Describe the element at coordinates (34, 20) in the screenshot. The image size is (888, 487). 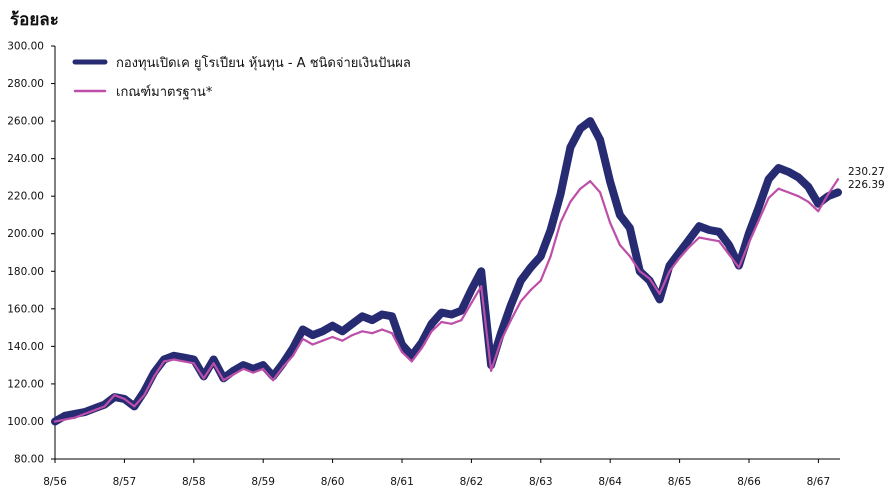
I see `y-axis-unit-label: ร้อยละ` at that location.